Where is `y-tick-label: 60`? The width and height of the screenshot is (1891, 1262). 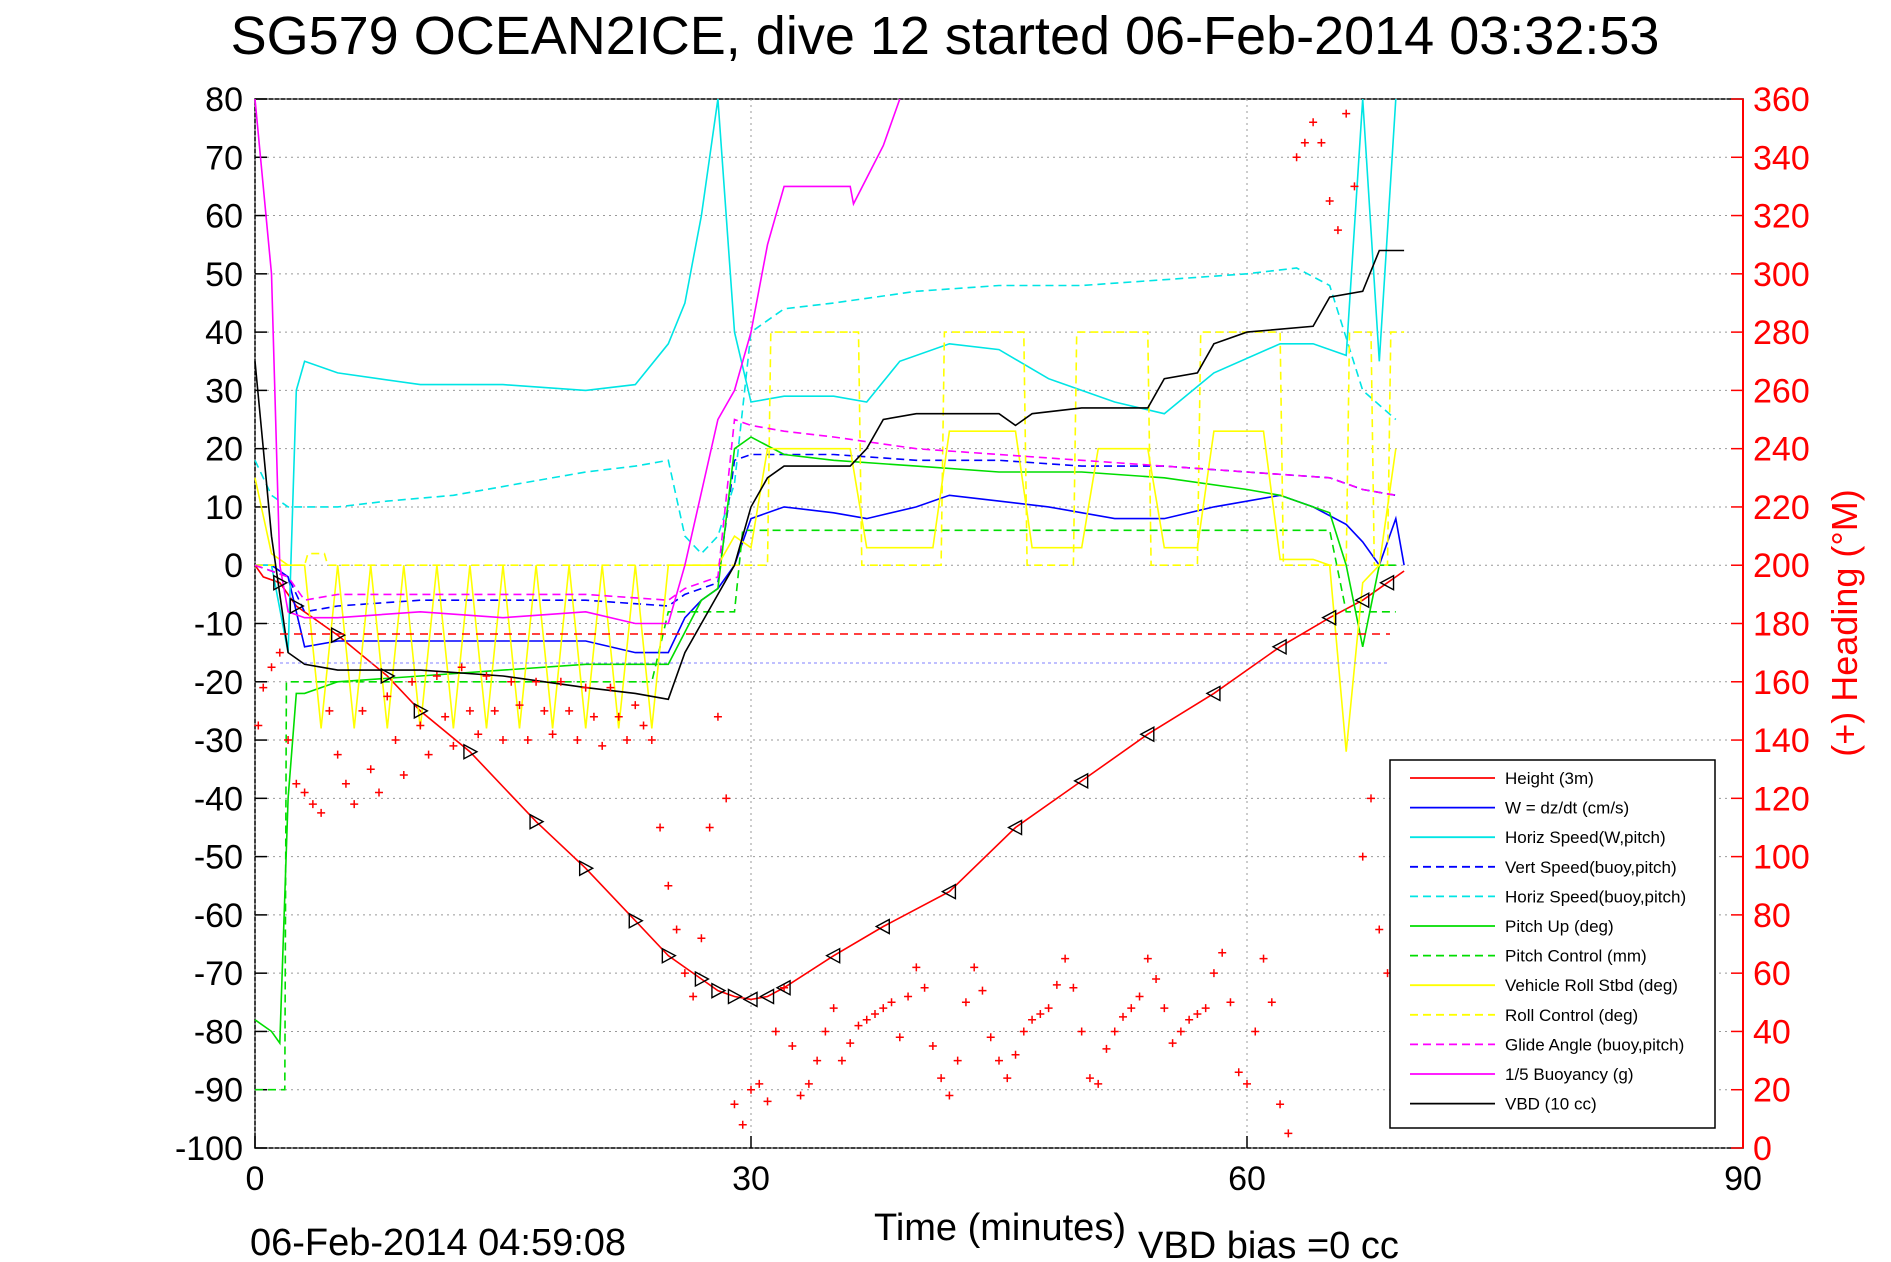
y-tick-label: 60 is located at coordinates (224, 217).